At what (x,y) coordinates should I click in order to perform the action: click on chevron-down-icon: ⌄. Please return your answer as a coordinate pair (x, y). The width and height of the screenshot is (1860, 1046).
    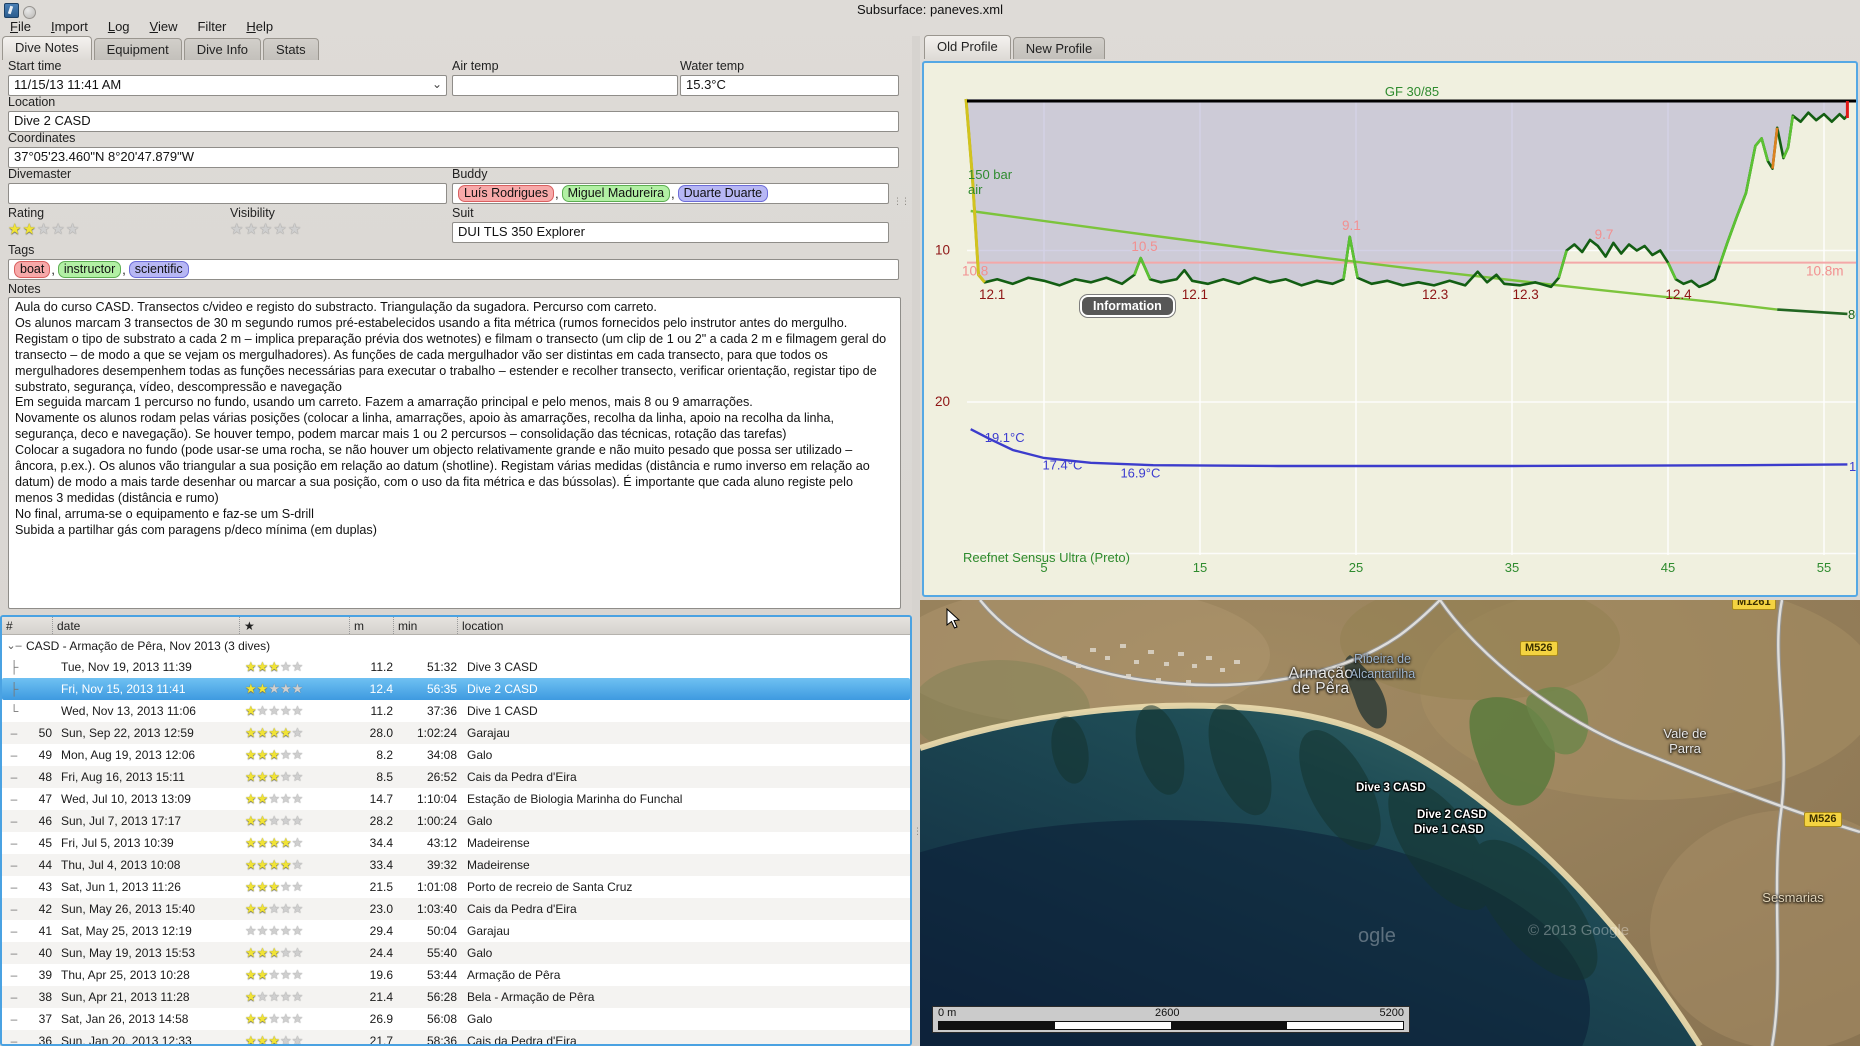
    Looking at the image, I should click on (436, 84).